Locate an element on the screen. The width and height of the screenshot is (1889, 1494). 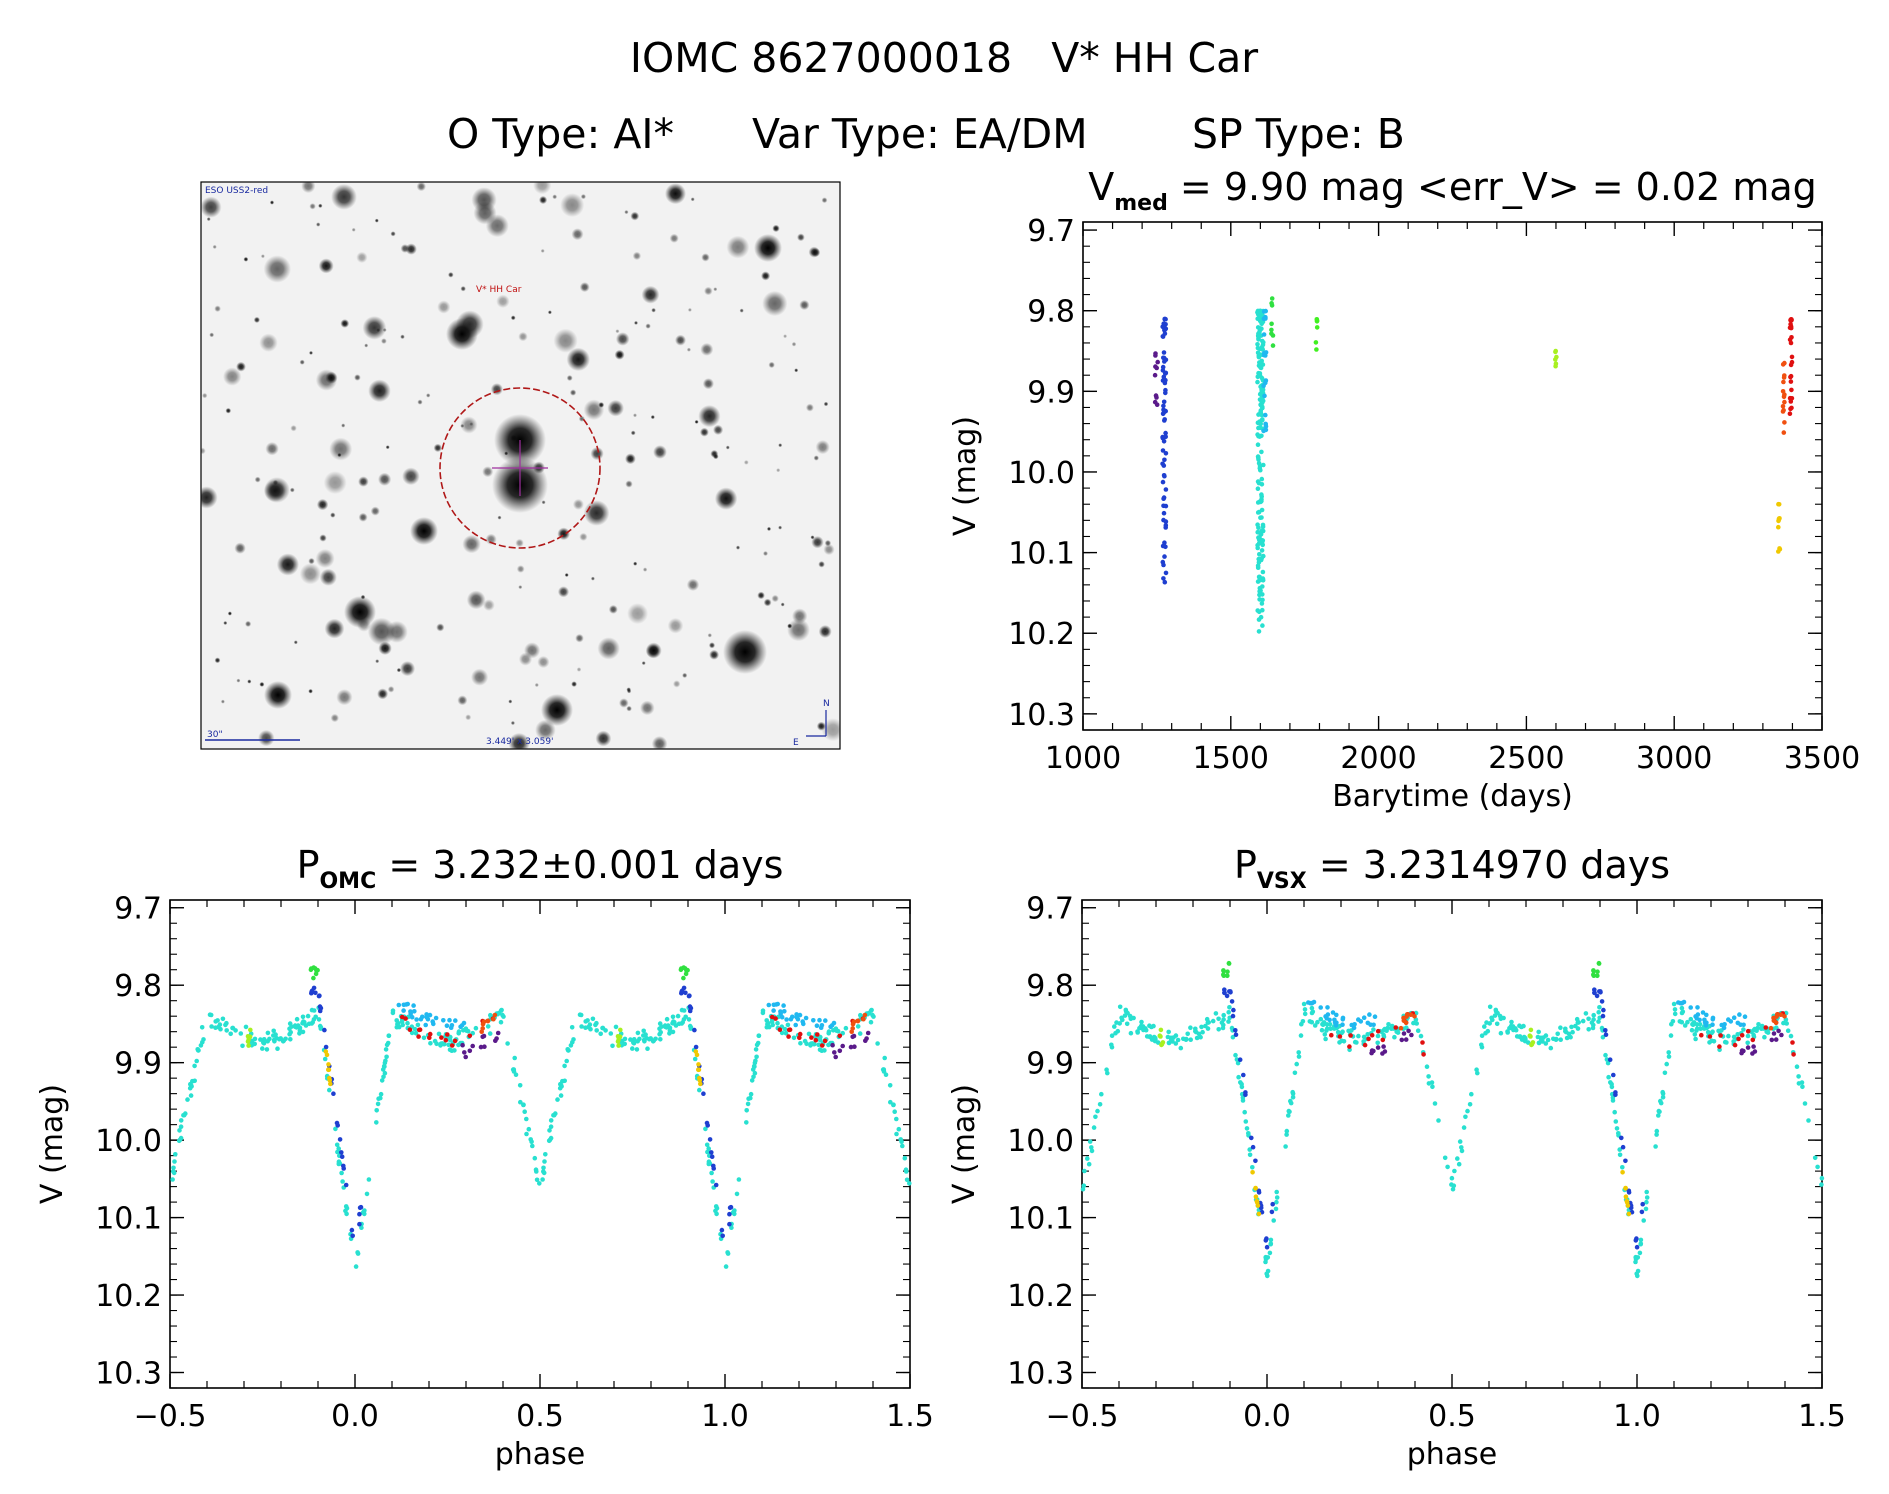
x-tick-label: −0.5 is located at coordinates (170, 1416).